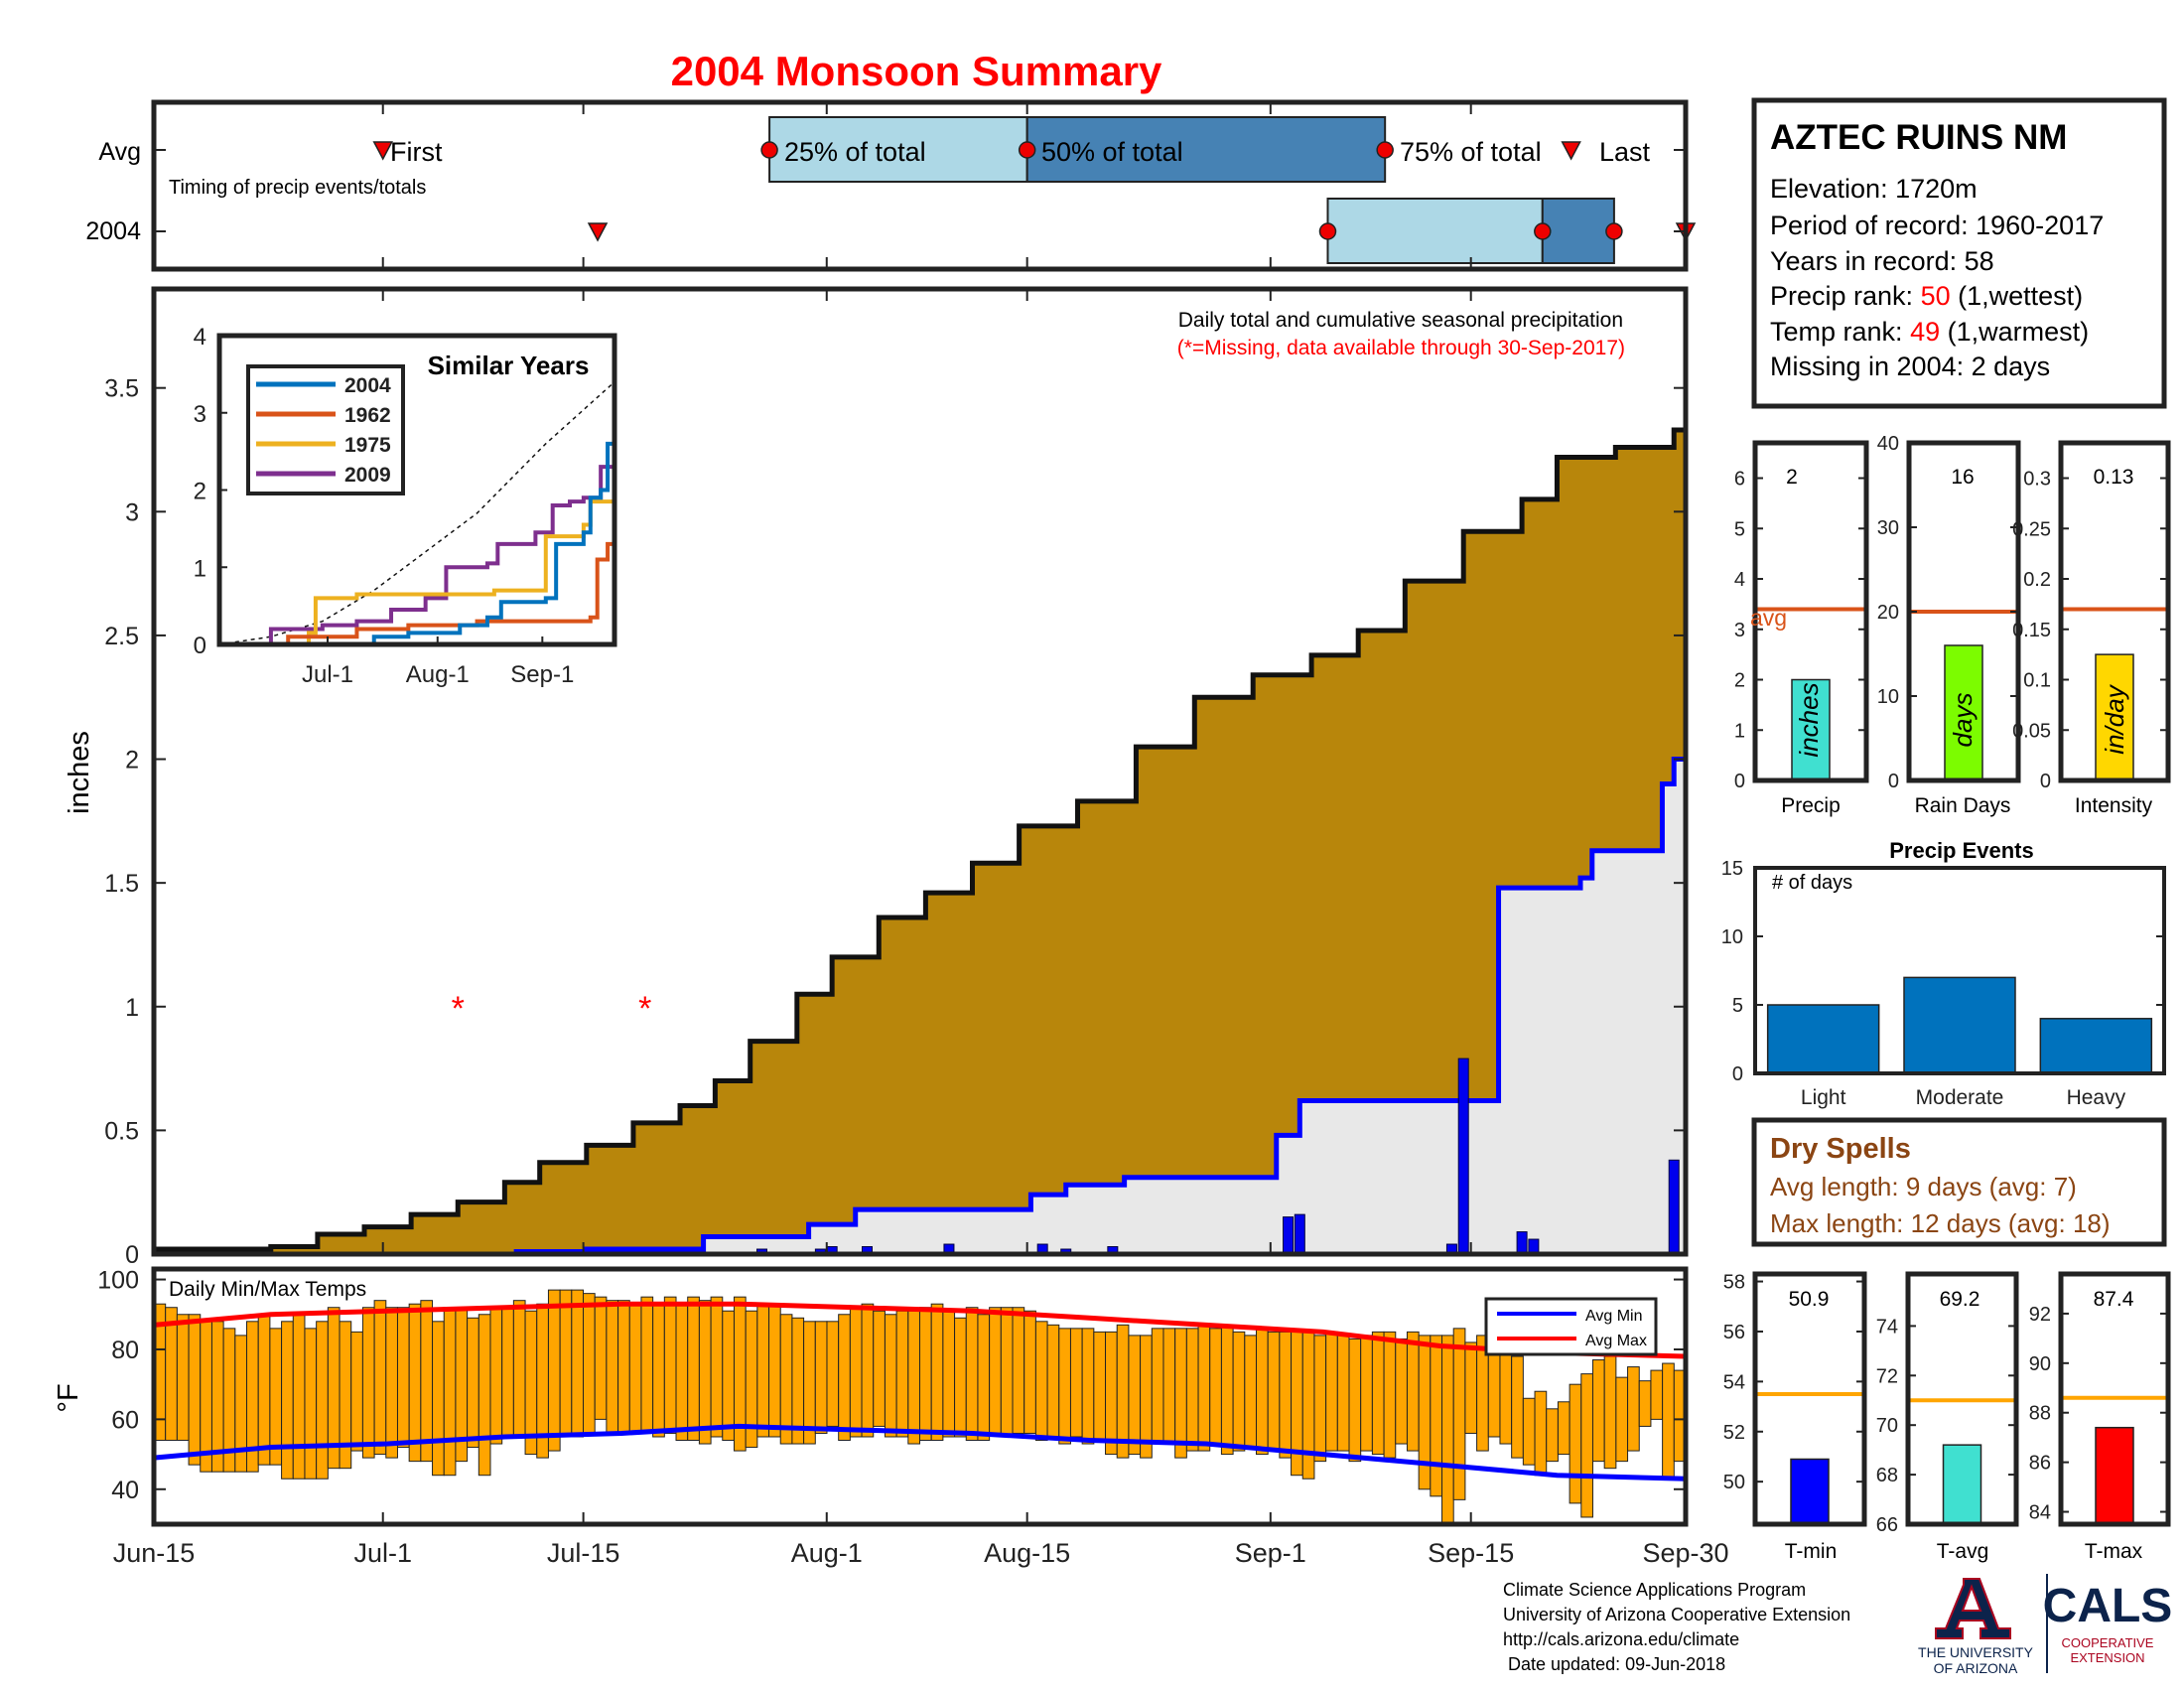 The image size is (2184, 1693). I want to click on inset-x-tick-label: Aug-1, so click(438, 675).